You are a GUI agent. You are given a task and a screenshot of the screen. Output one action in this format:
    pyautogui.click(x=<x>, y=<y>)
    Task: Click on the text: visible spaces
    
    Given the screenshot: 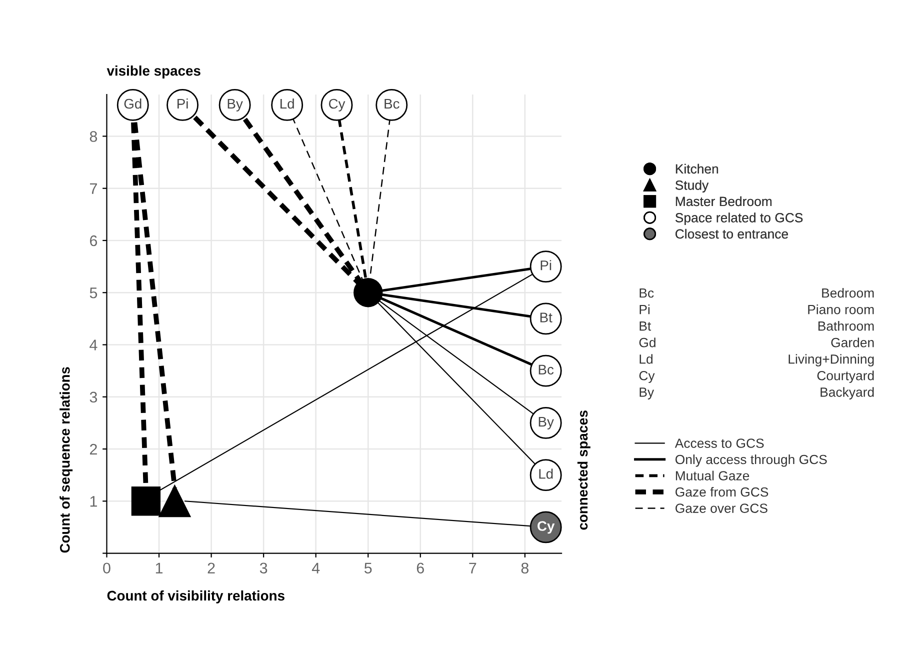 What is the action you would take?
    pyautogui.click(x=153, y=72)
    